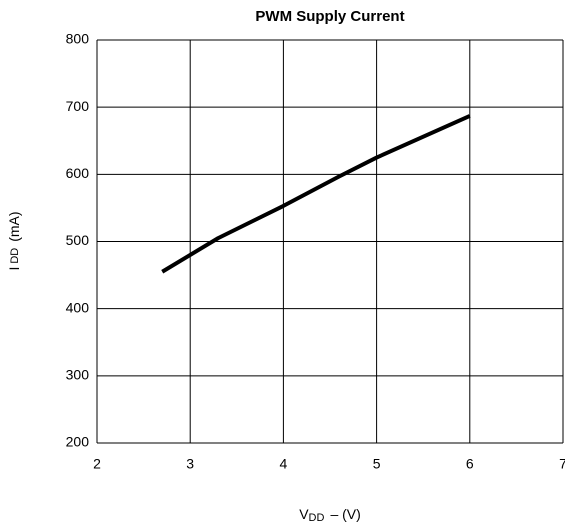 The image size is (565, 526). Describe the element at coordinates (317, 518) in the screenshot. I see `x-label-sub: DD` at that location.